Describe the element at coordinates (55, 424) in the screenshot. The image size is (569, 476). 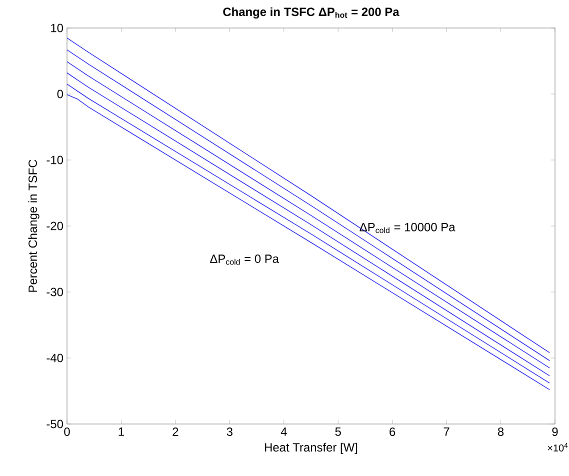
I see `y-tick-label: -50` at that location.